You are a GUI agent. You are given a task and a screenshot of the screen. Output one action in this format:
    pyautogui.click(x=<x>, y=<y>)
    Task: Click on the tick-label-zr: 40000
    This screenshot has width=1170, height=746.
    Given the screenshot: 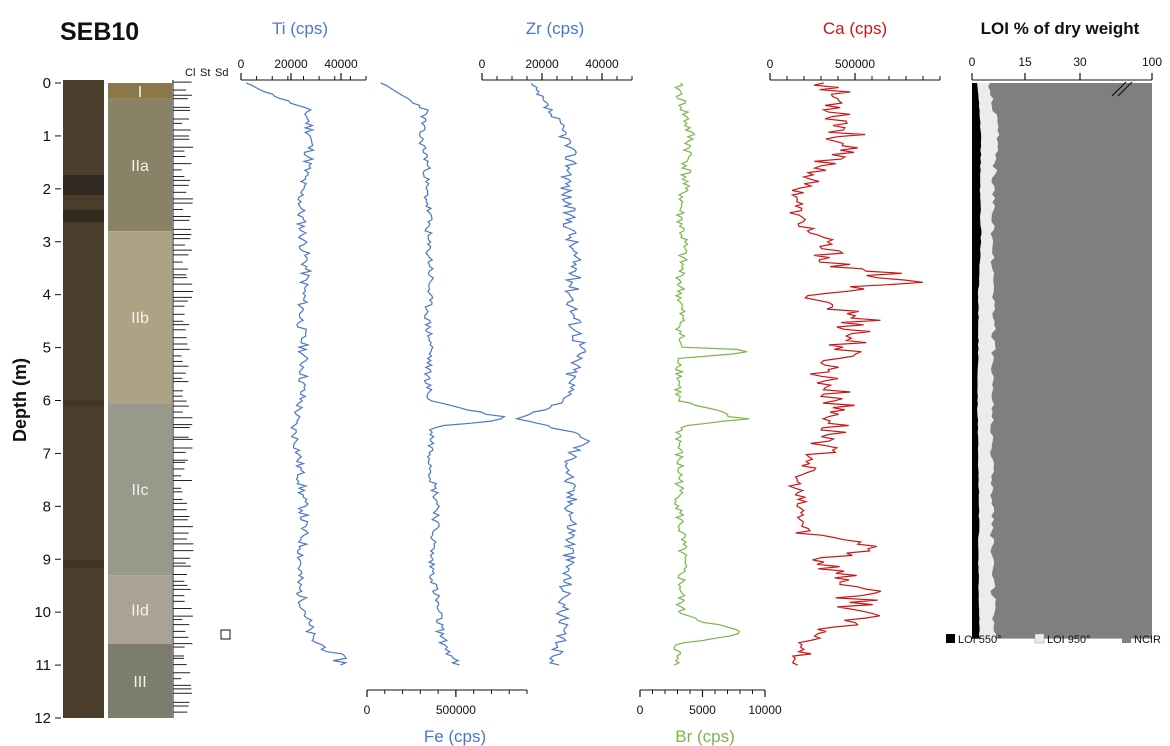 What is the action you would take?
    pyautogui.click(x=602, y=64)
    